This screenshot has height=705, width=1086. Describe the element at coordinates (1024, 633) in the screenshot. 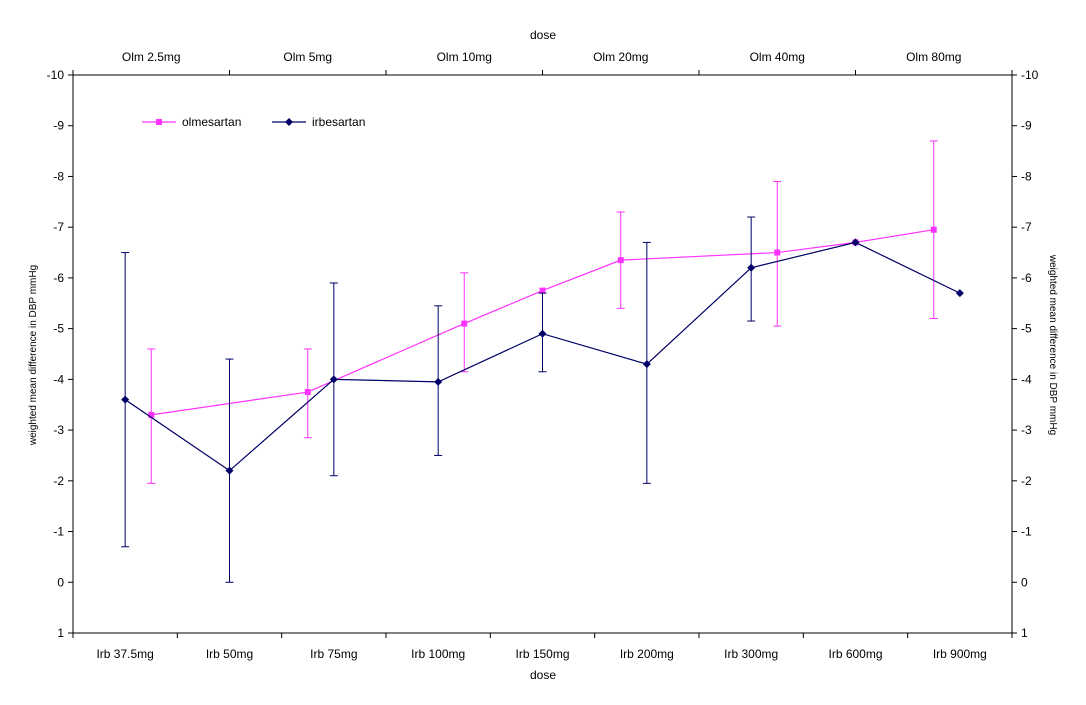

I see `y-tick-label-right: 1` at that location.